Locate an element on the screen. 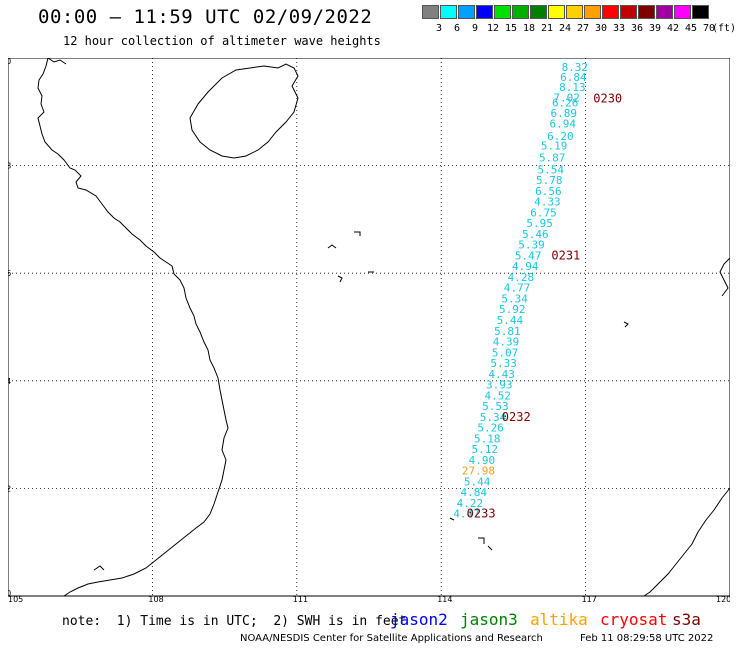 The image size is (740, 650). latitude-tick-label: 20 is located at coordinates (9, 62).